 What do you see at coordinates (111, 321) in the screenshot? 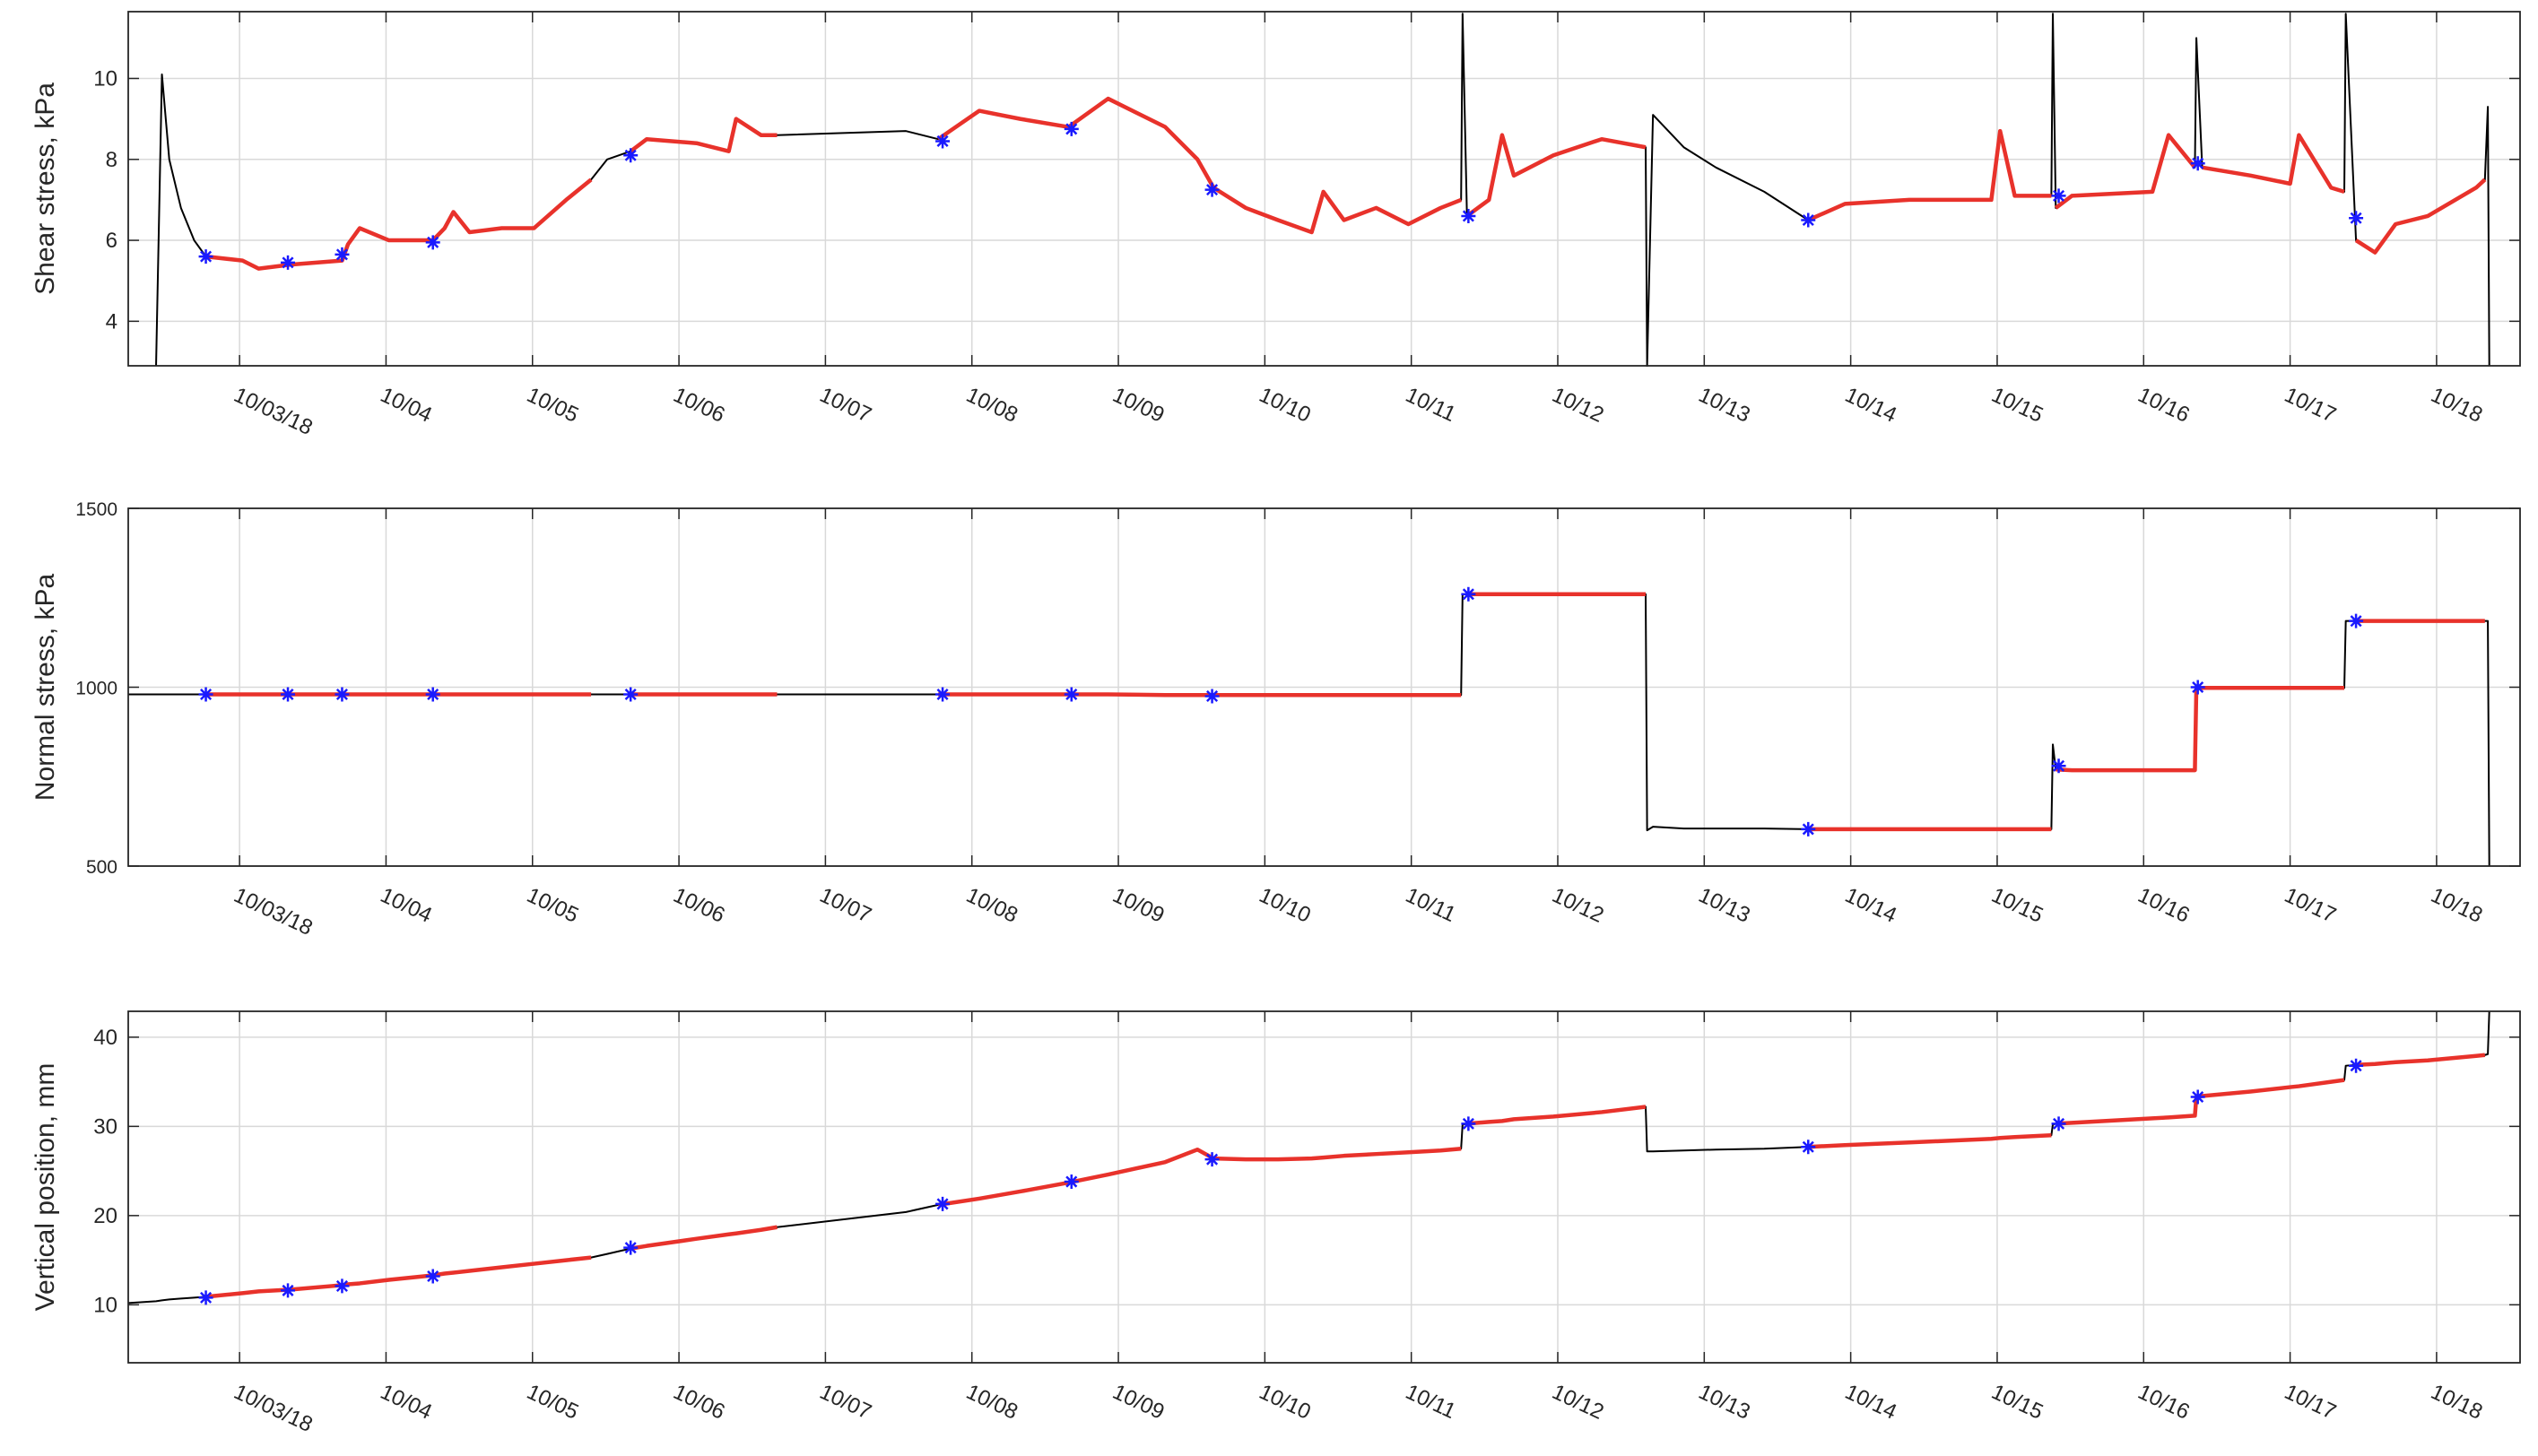
I see `y-tick-label: 4` at bounding box center [111, 321].